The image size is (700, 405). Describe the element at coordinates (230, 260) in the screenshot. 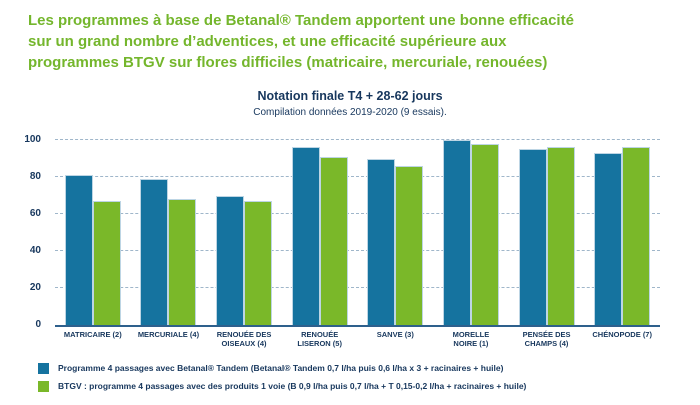

I see `bar-series1-cat3` at that location.